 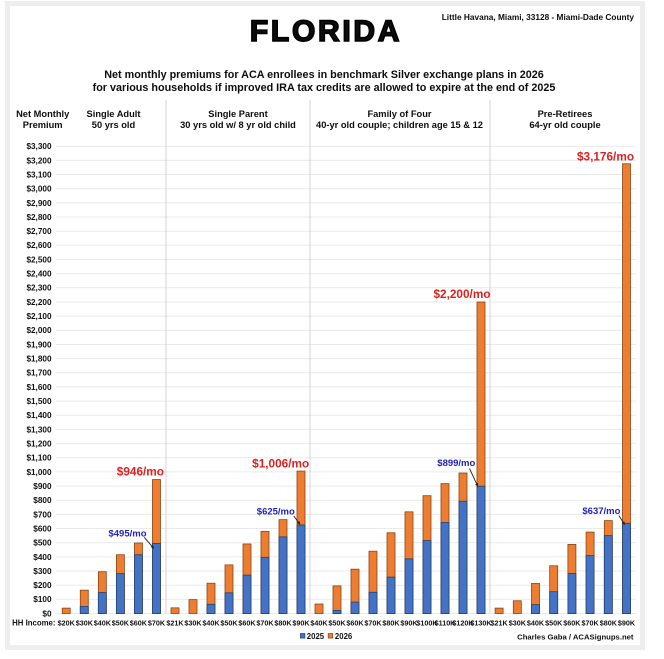 What do you see at coordinates (38, 302) in the screenshot?
I see `svg-text: $2,200` at bounding box center [38, 302].